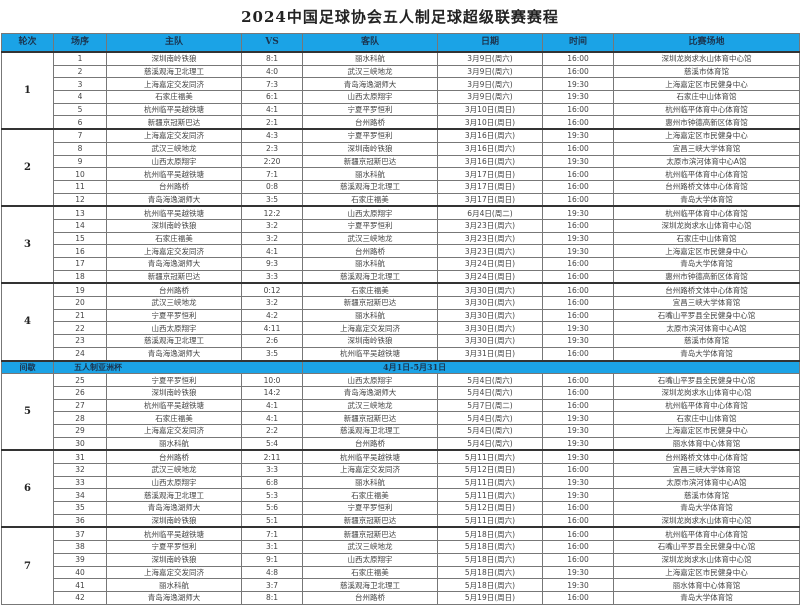  I want to click on away-team: 慈溪观海卫北理工, so click(370, 186).